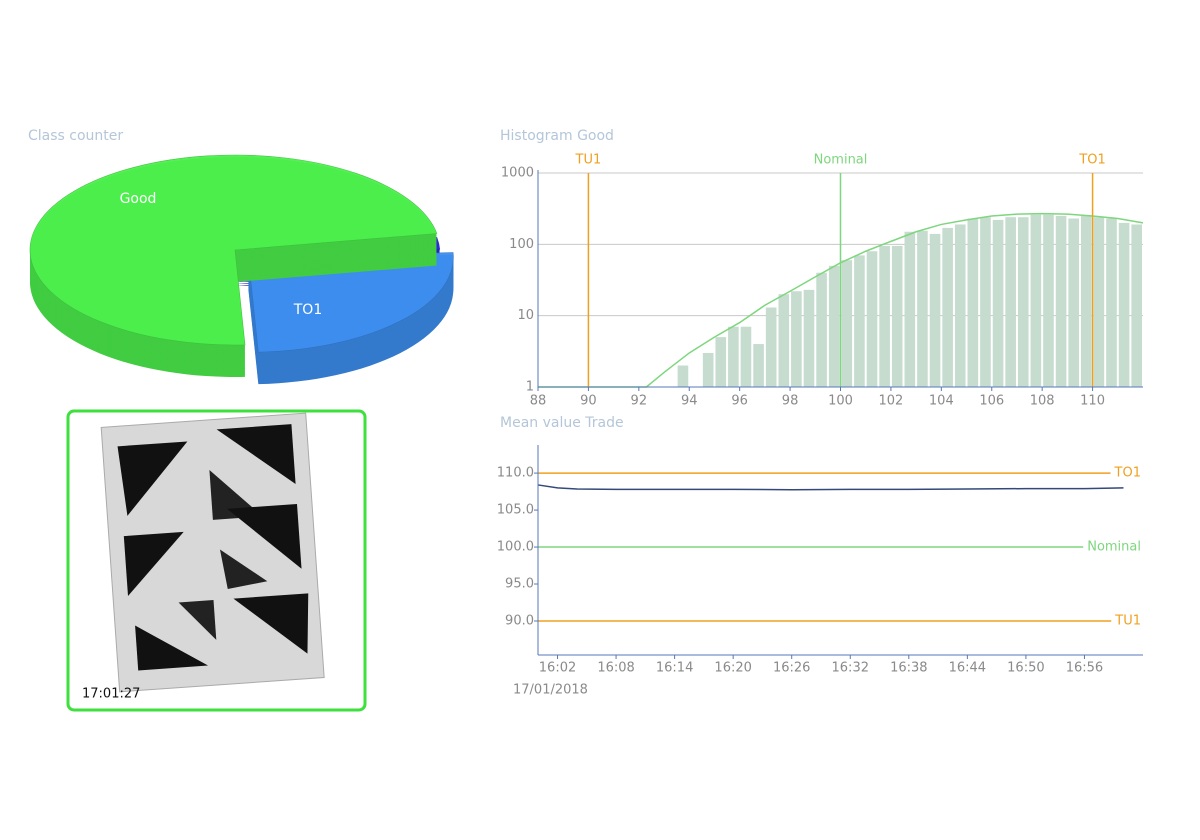 The height and width of the screenshot is (840, 1200). I want to click on x-tick-label: 16:02, so click(557, 668).